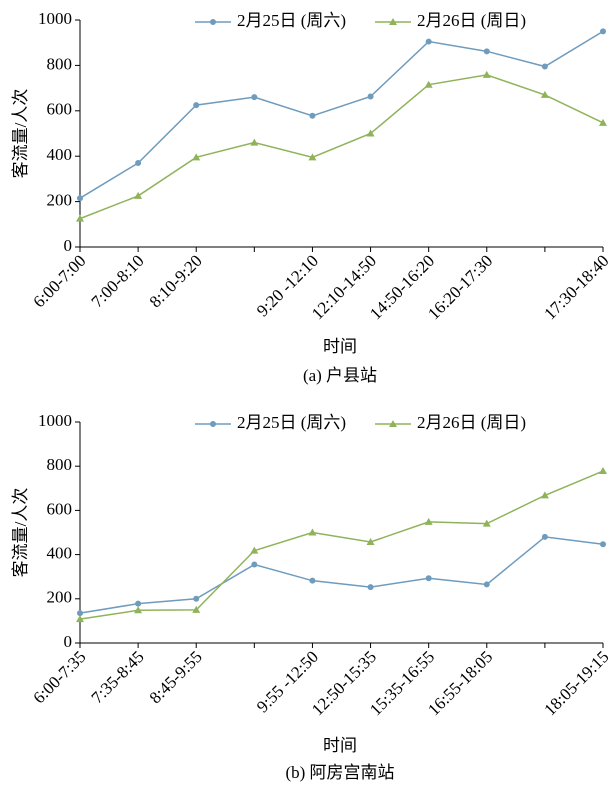  I want to click on x-tick-label: 7:35-8:45, so click(118, 677).